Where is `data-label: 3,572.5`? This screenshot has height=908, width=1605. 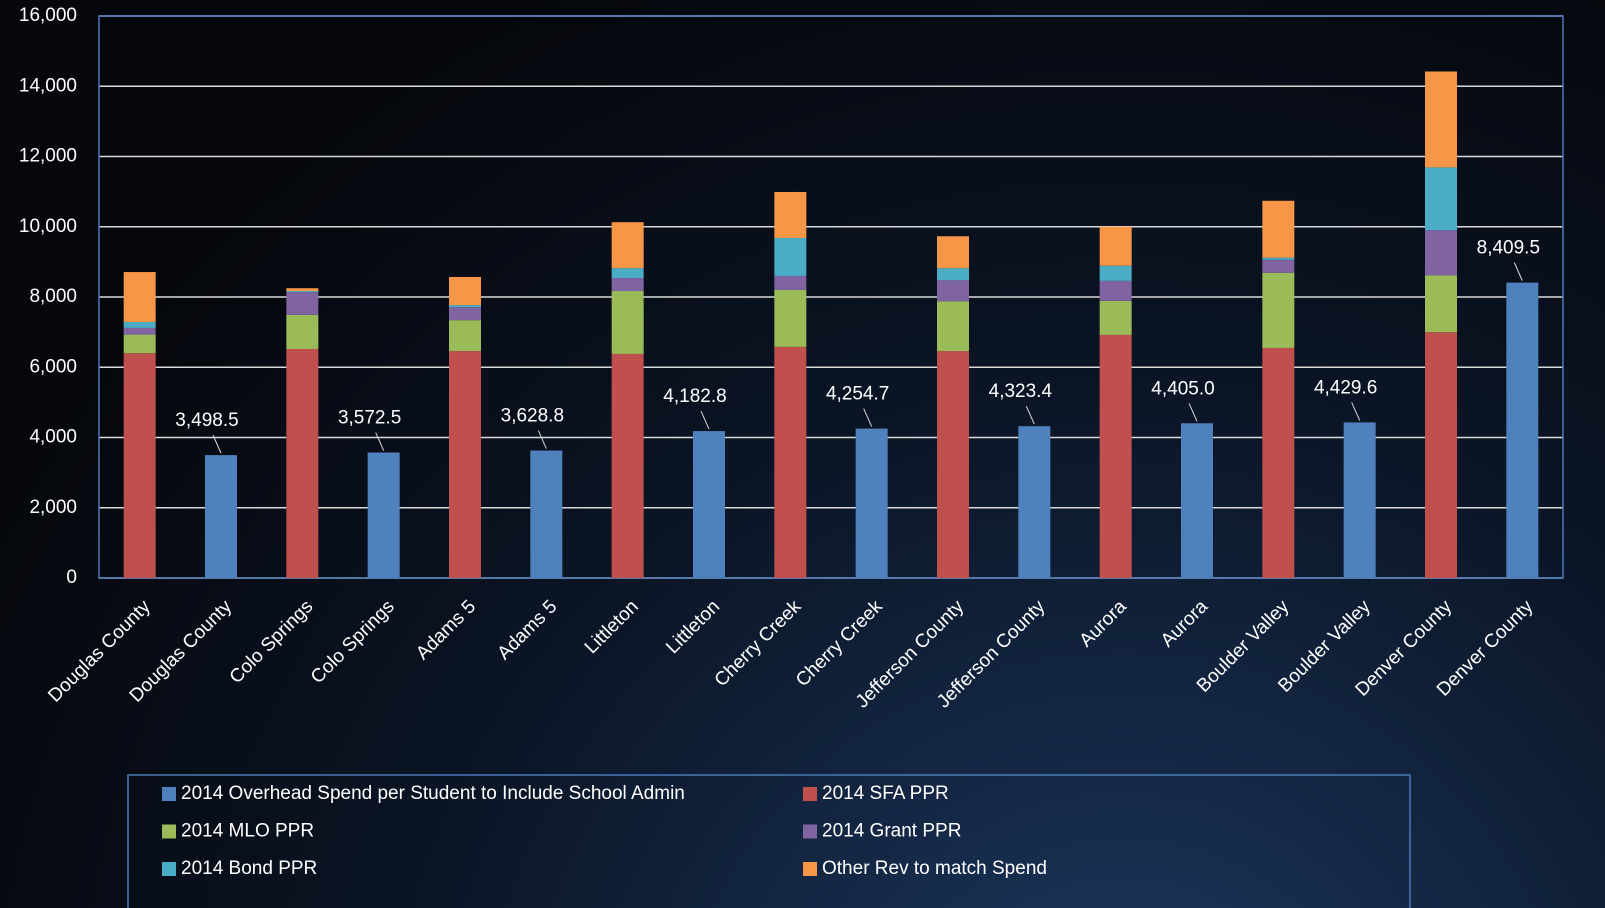
data-label: 3,572.5 is located at coordinates (369, 418).